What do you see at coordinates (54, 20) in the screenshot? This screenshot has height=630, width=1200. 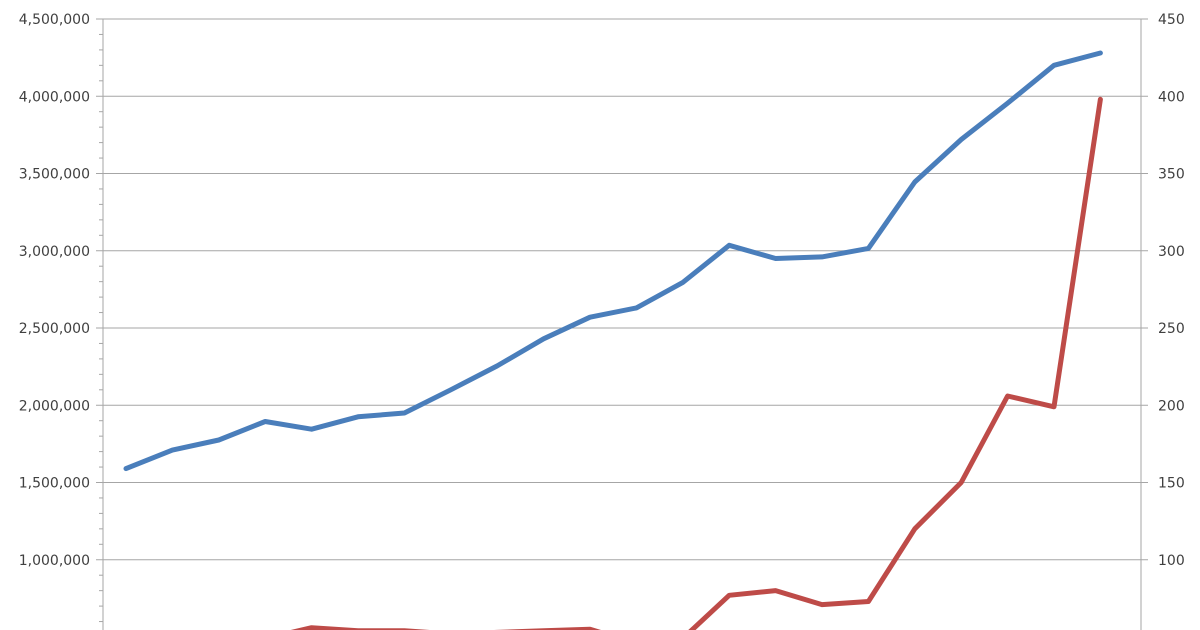 I see `y-tick-label: 4,500,000` at bounding box center [54, 20].